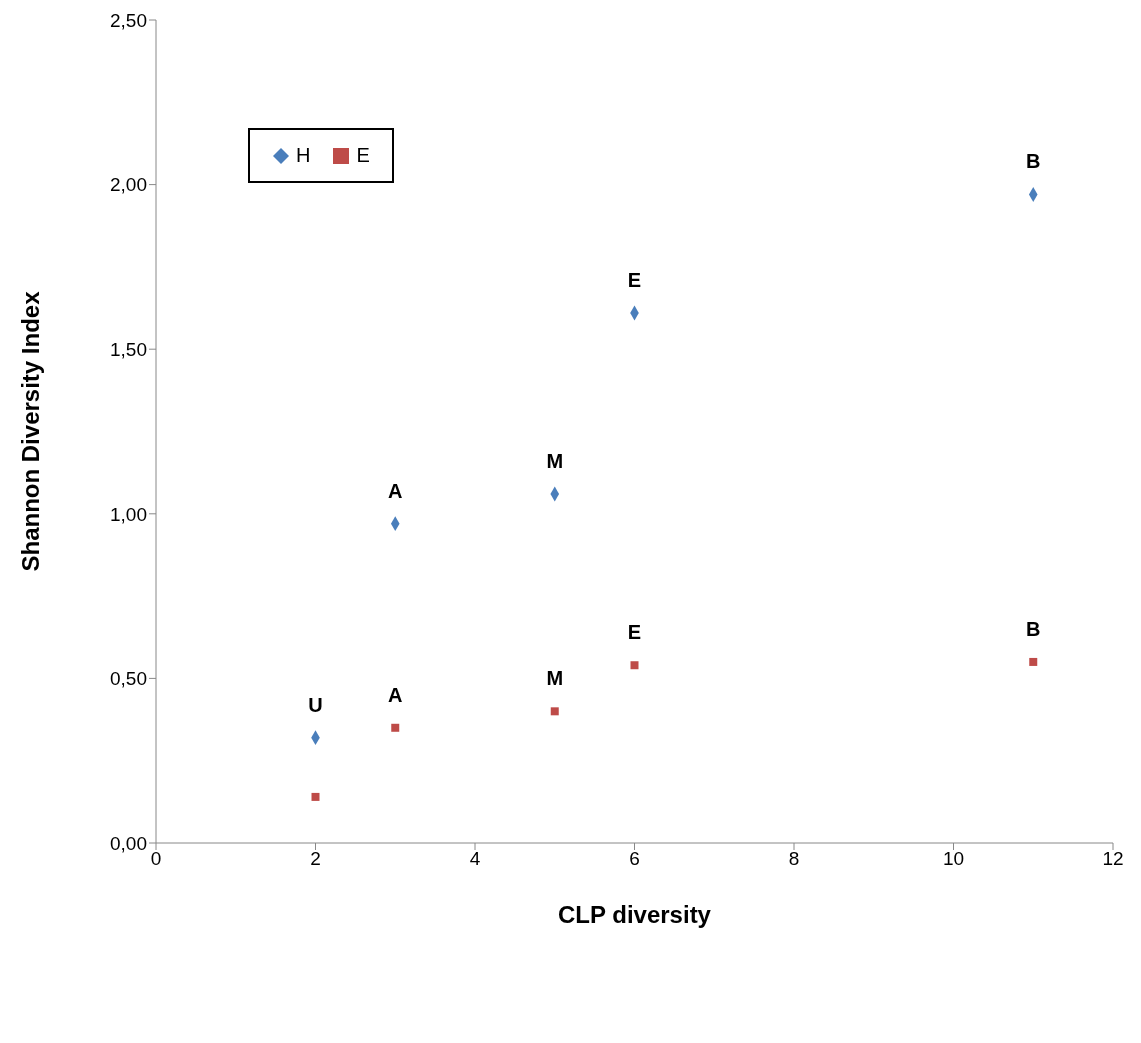 The height and width of the screenshot is (1043, 1141). What do you see at coordinates (362, 155) in the screenshot?
I see `legend-label: E` at bounding box center [362, 155].